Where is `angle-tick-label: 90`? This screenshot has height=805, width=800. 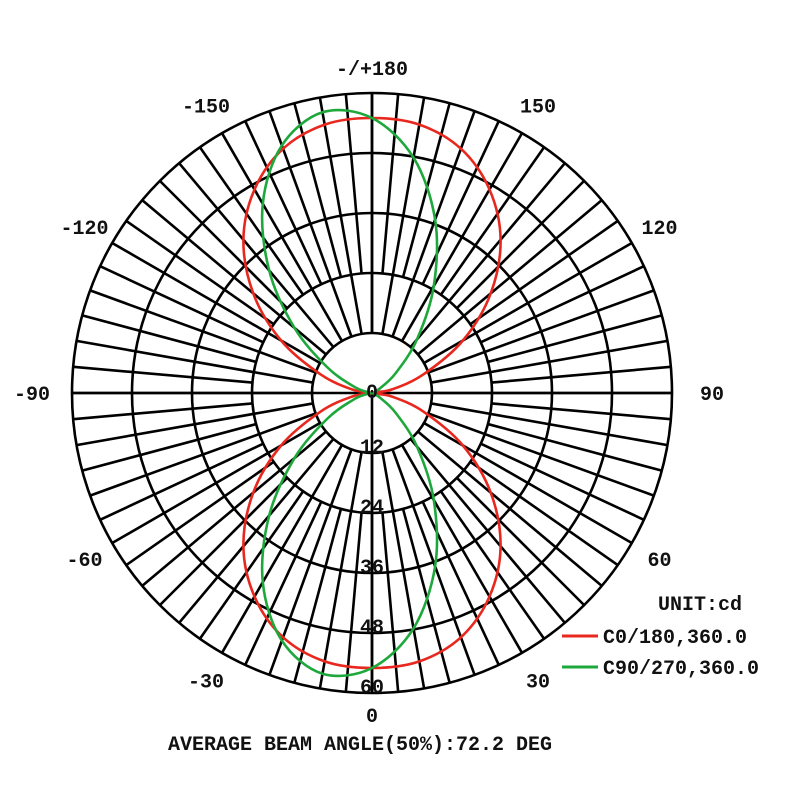 angle-tick-label: 90 is located at coordinates (712, 395).